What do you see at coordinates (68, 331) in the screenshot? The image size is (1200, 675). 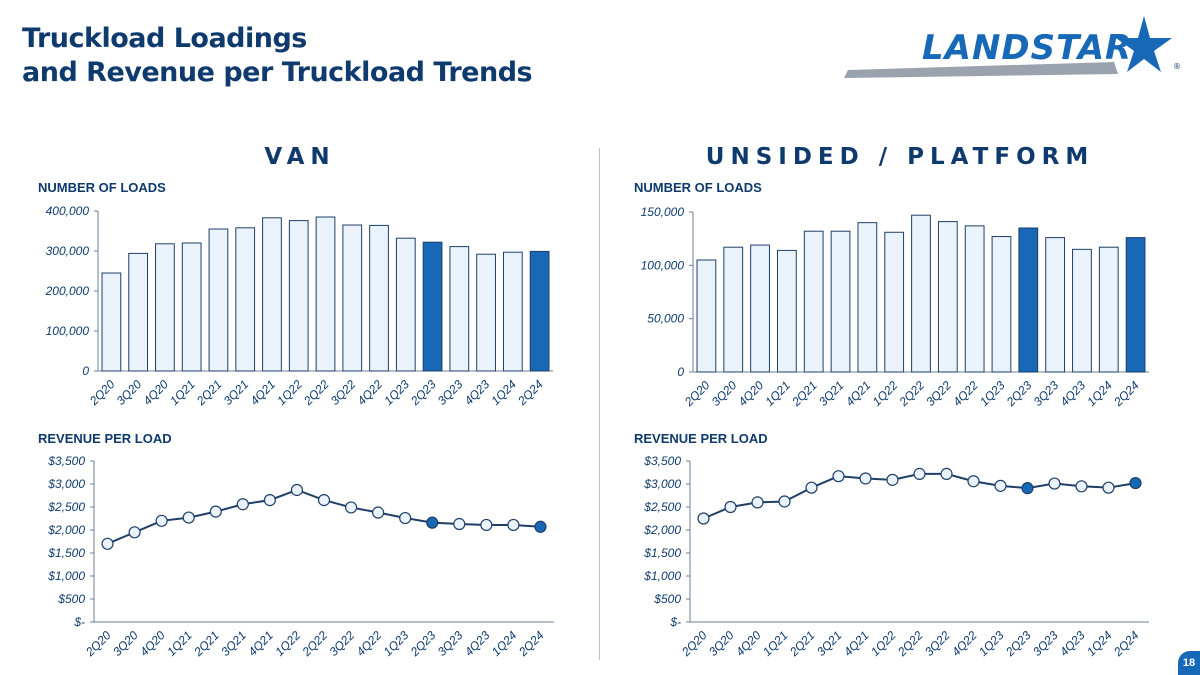 I see `van-loads-y-tick-label: 100,000` at bounding box center [68, 331].